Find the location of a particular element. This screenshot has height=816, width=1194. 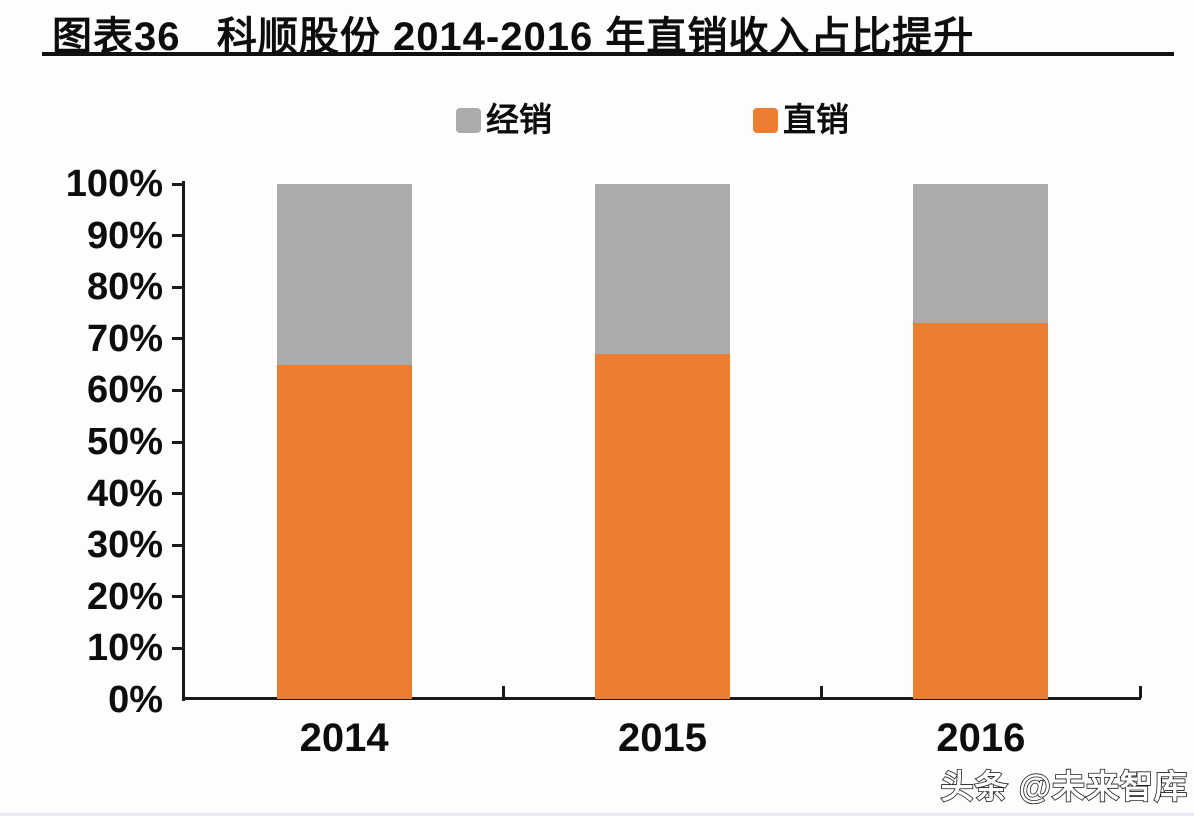

legend: 经销 直销 is located at coordinates (597, 120).